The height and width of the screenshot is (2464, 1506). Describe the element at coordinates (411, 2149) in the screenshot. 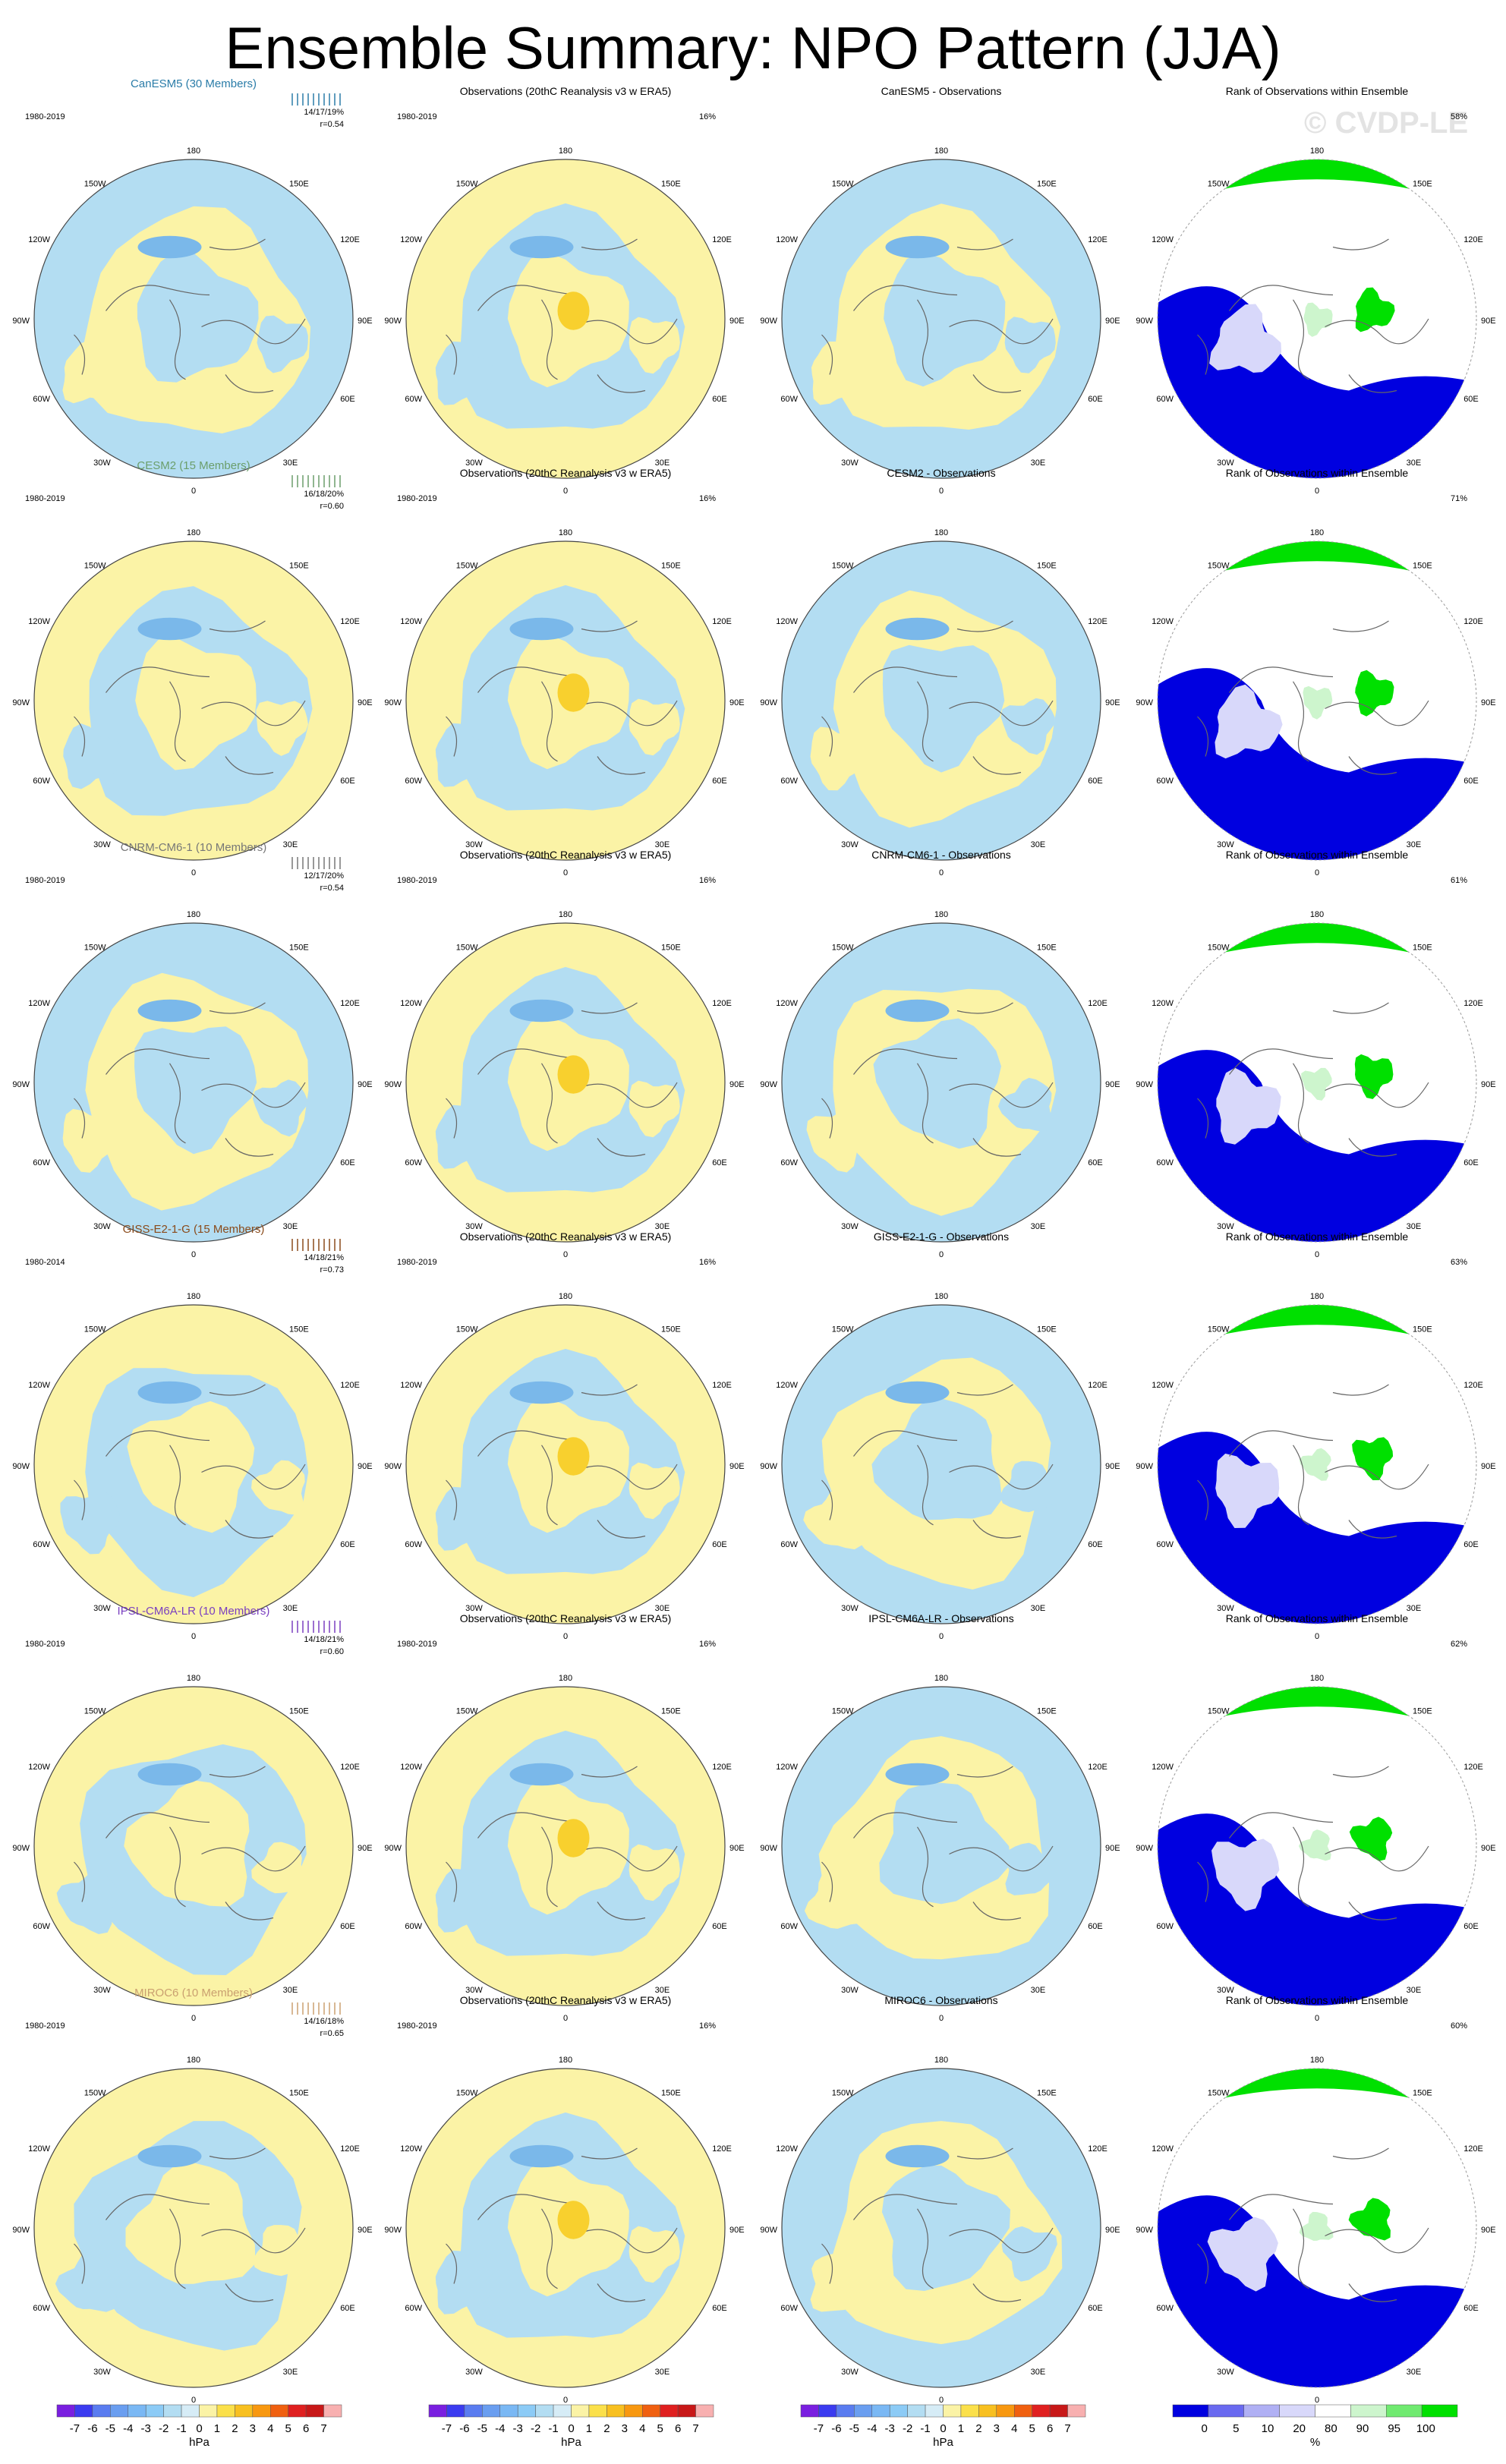

I see `lon-label-ul: 120W` at that location.